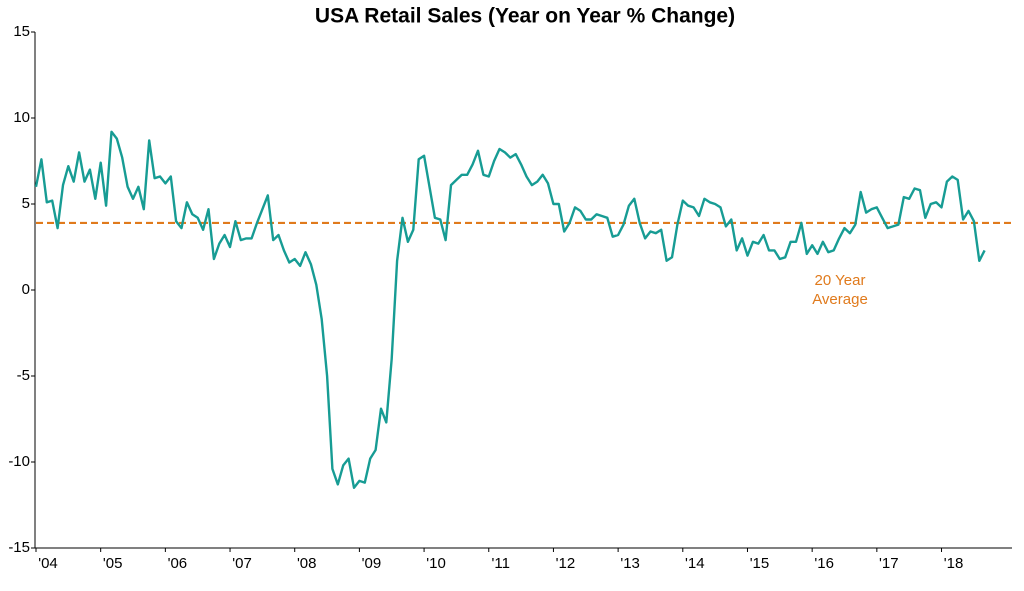 The image size is (1024, 591). Describe the element at coordinates (840, 299) in the screenshot. I see `average-label: Average` at that location.